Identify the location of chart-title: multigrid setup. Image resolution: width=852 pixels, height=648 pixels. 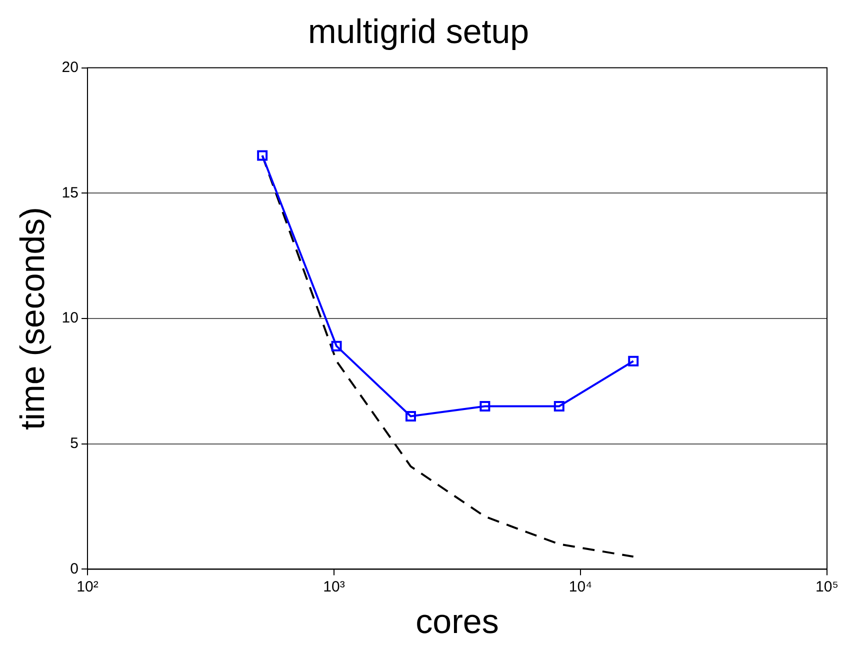
(419, 31).